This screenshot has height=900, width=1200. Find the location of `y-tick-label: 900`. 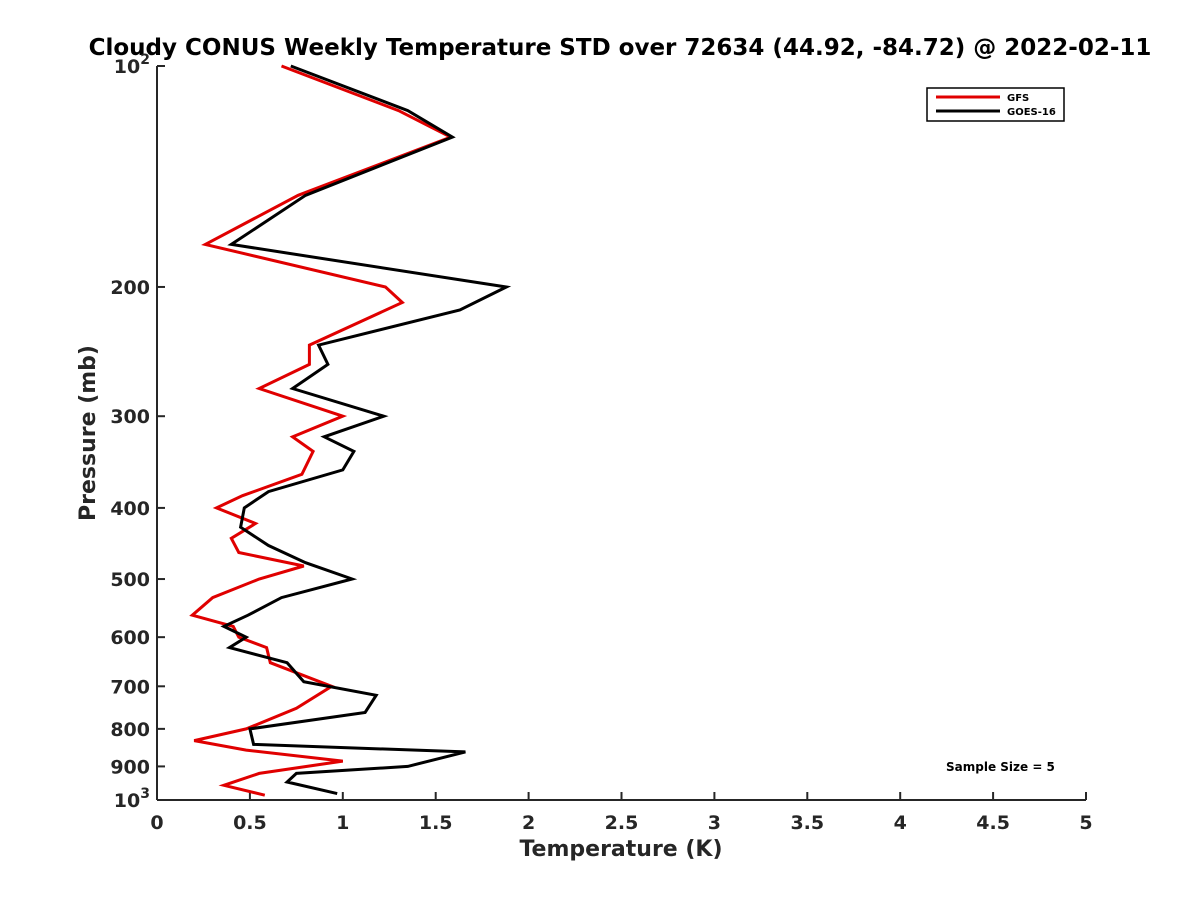

y-tick-label: 900 is located at coordinates (130, 767).